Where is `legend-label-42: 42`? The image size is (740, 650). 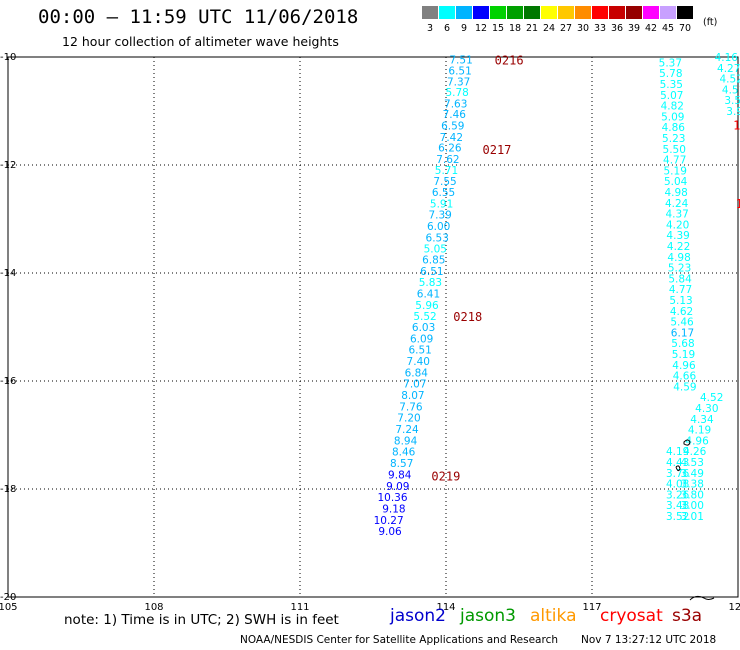
legend-label-42: 42 is located at coordinates (651, 28).